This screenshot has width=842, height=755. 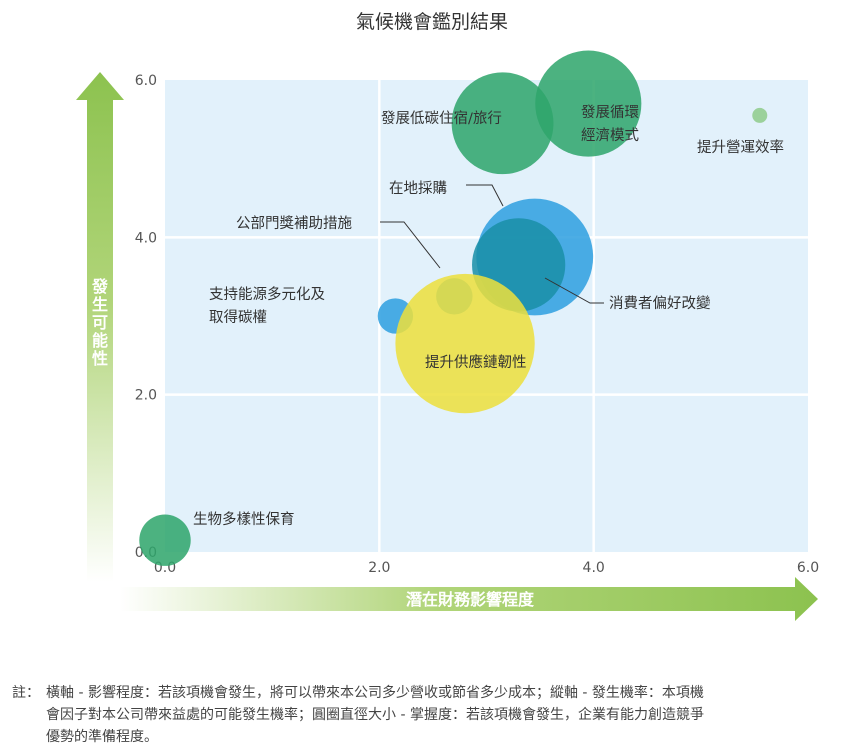 I want to click on label-subsidy: 公部門獎補助措施, so click(x=294, y=223).